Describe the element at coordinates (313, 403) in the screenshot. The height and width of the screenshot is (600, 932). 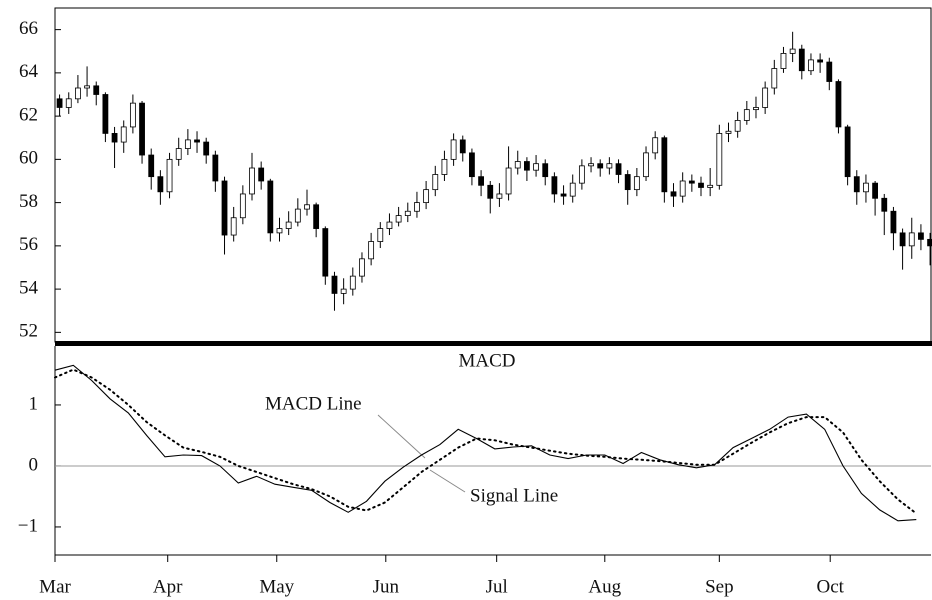
I see `series-label: MACD Line` at that location.